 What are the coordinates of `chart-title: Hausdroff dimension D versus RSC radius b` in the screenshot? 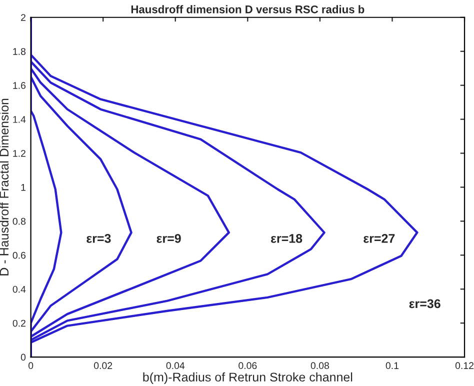 It's located at (247, 9).